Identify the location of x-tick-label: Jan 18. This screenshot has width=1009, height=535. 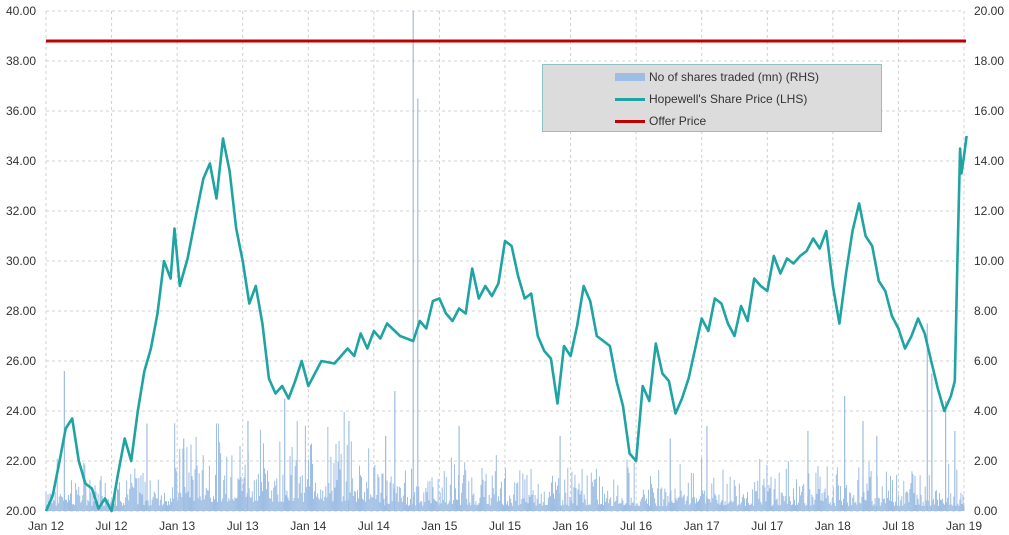
(833, 526).